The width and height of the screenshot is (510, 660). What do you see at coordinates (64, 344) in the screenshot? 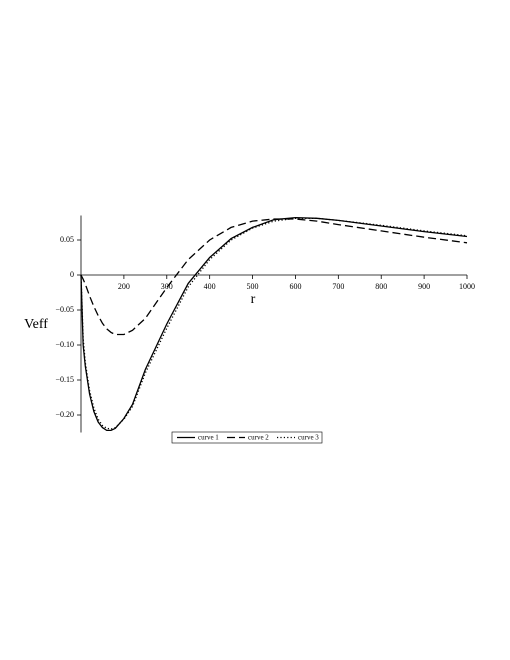
I see `y-tick-label: −0.10` at bounding box center [64, 344].